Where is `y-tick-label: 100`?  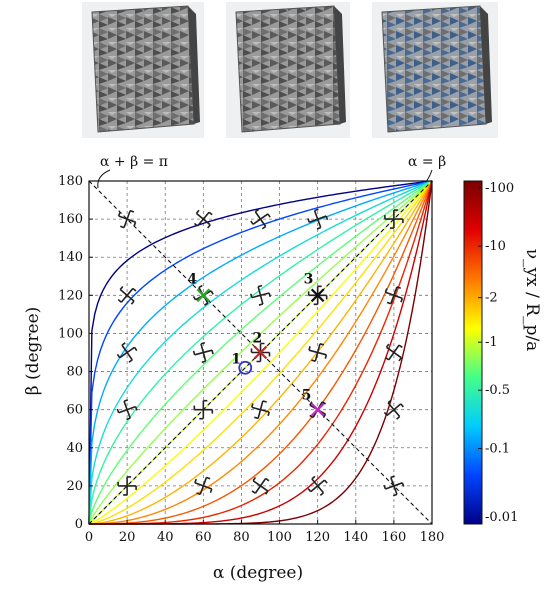 y-tick-label: 100 is located at coordinates (70, 333).